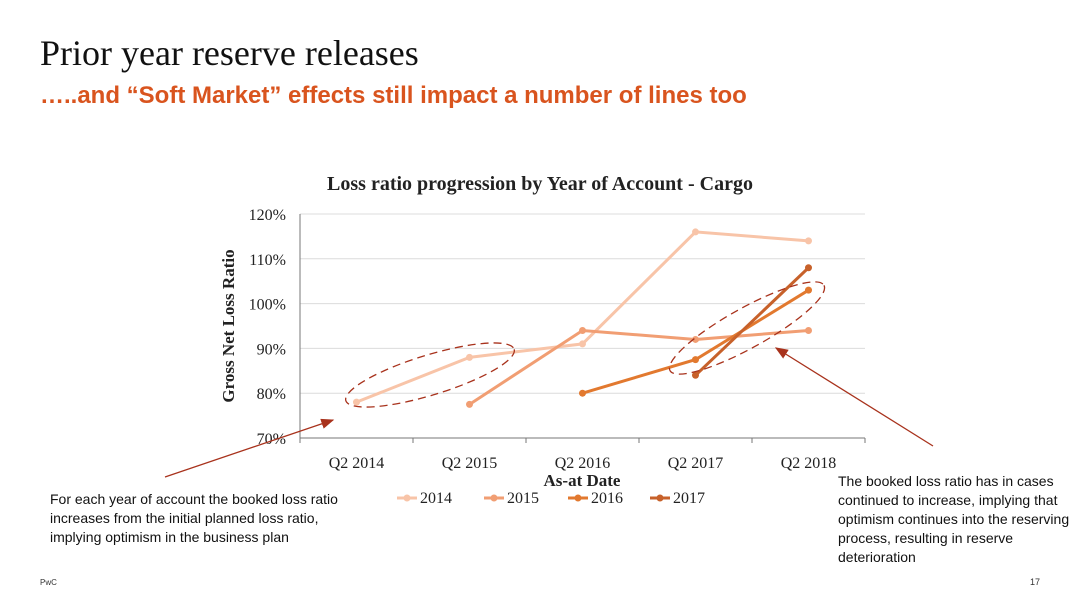 This screenshot has width=1080, height=607. I want to click on legend-item-2017: 2017, so click(677, 498).